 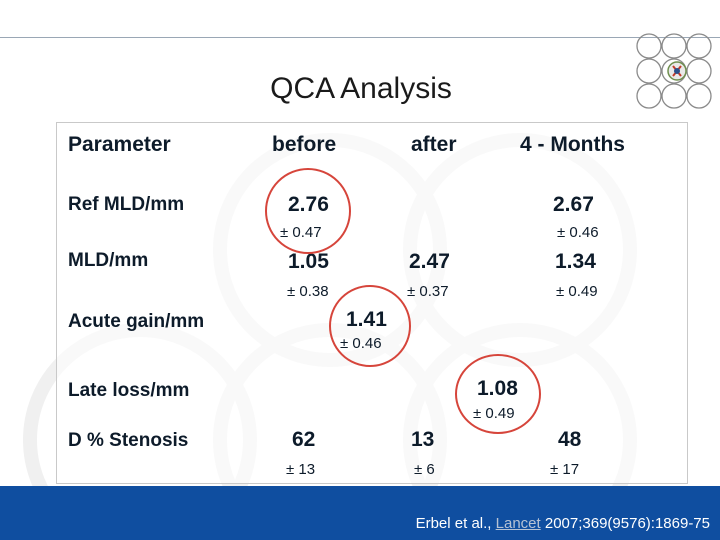 I want to click on header-4-months: 4 - Months, so click(x=572, y=144).